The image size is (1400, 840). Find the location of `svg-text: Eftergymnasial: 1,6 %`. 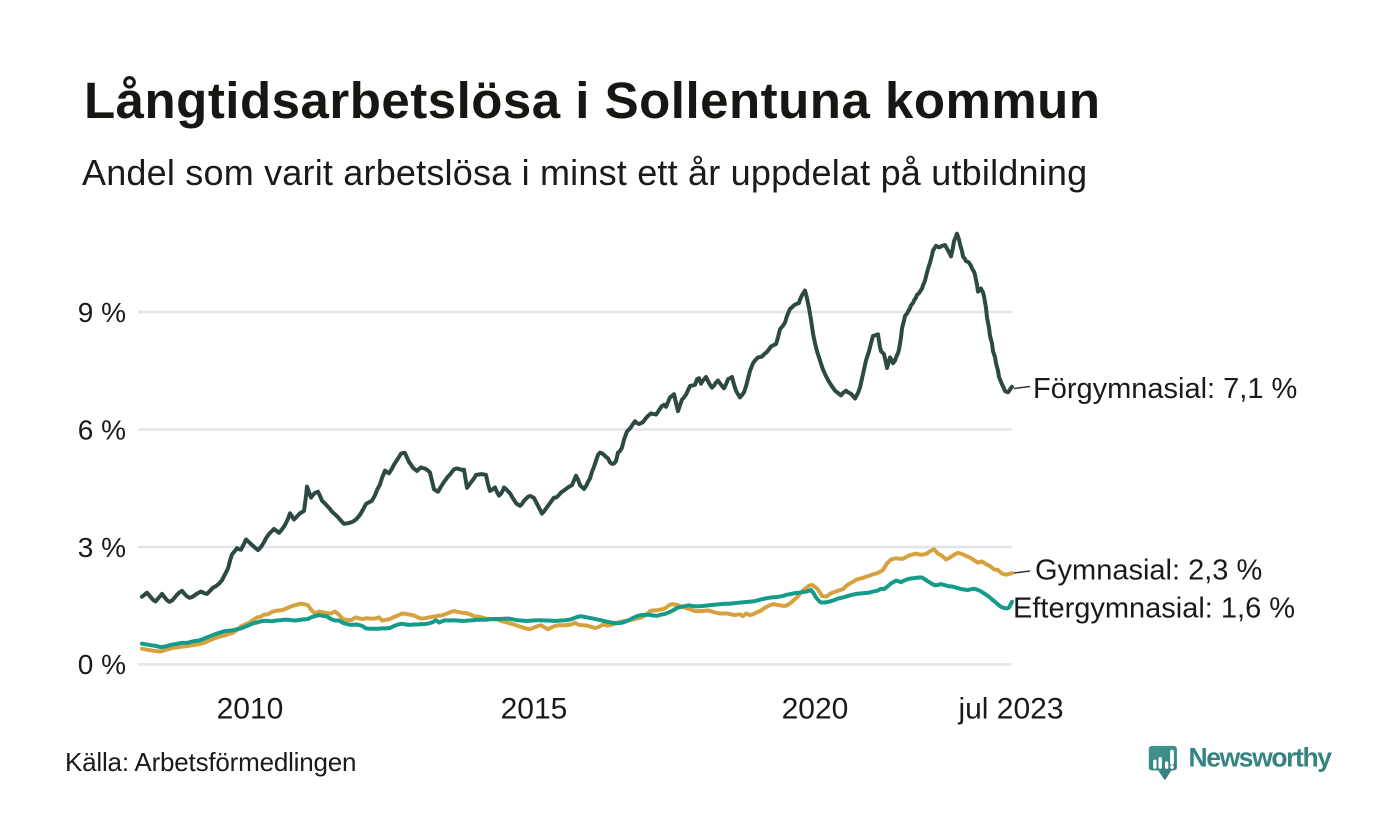

svg-text: Eftergymnasial: 1,6 % is located at coordinates (1154, 609).